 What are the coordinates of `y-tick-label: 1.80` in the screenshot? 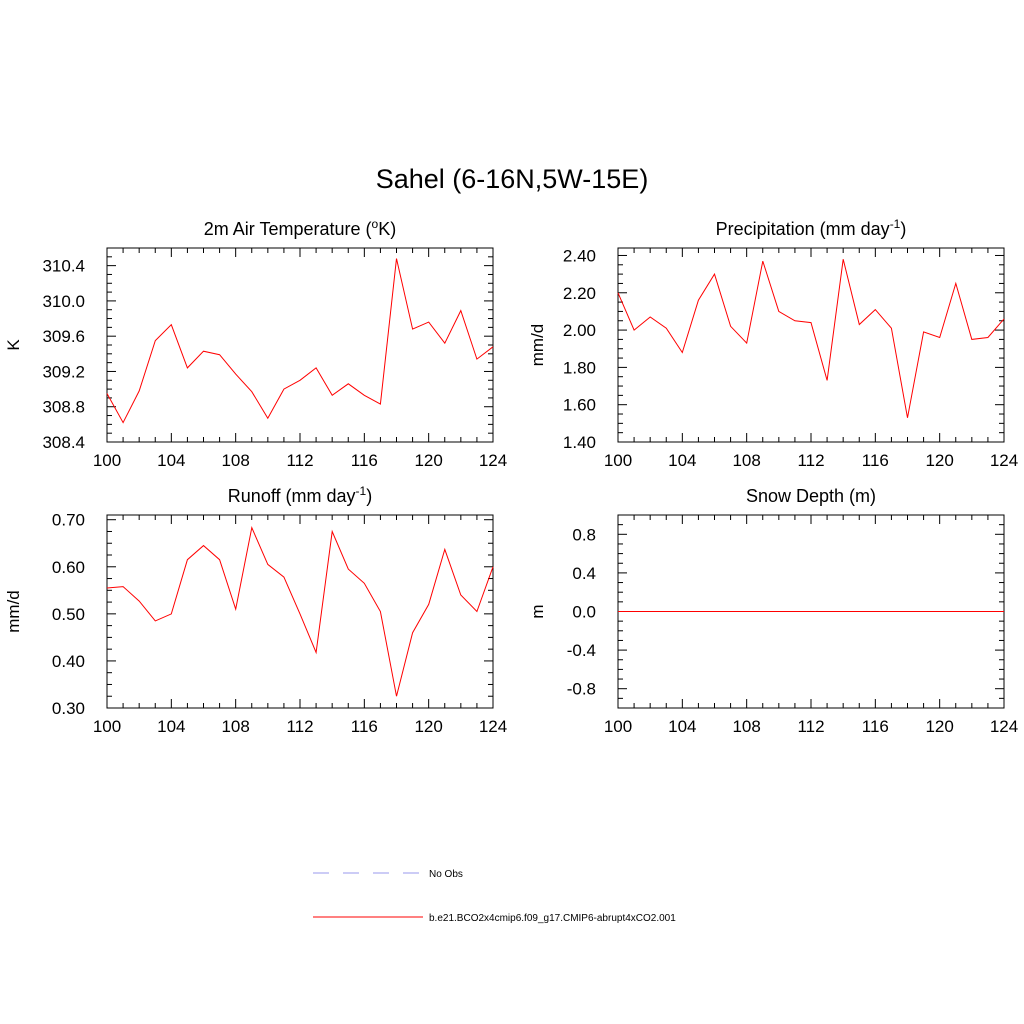 It's located at (579, 367).